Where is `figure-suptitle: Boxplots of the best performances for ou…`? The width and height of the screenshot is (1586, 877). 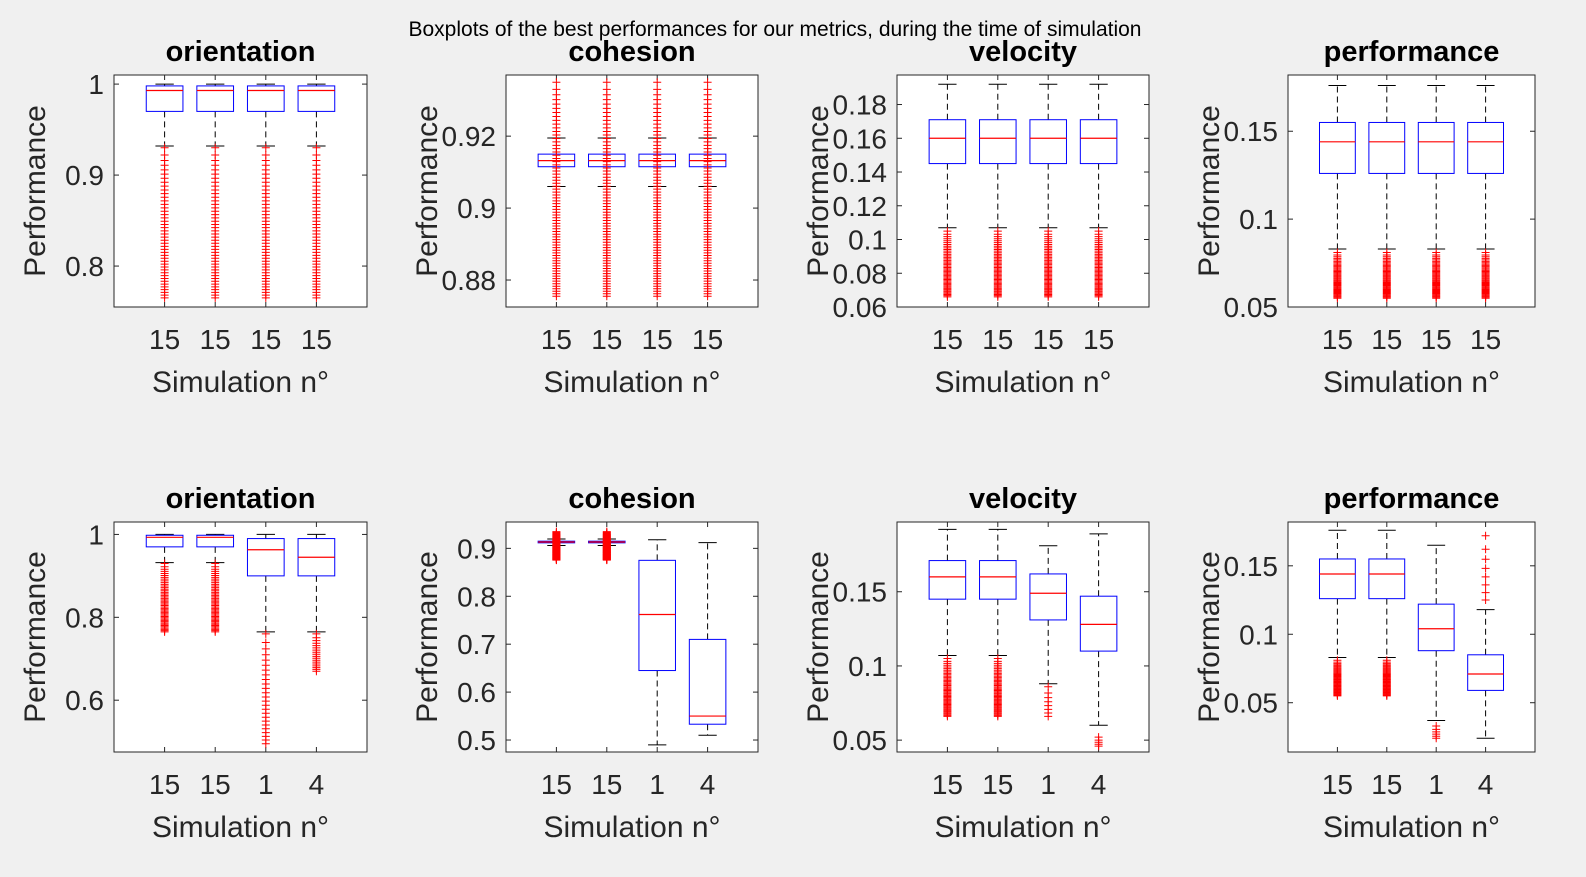 figure-suptitle: Boxplots of the best performances for ou… is located at coordinates (774, 29).